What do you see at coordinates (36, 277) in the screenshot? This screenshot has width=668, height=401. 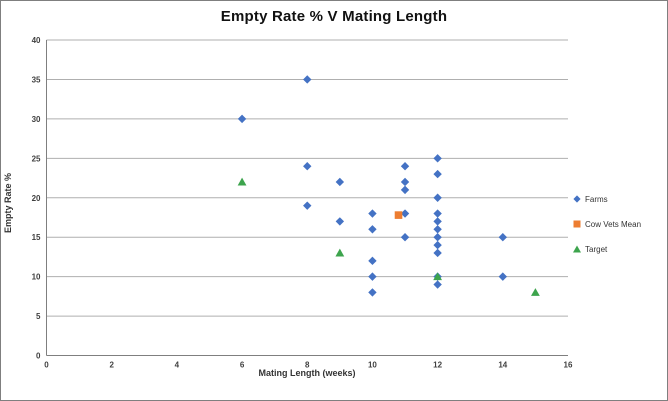 I see `y-tick-label: 10` at bounding box center [36, 277].